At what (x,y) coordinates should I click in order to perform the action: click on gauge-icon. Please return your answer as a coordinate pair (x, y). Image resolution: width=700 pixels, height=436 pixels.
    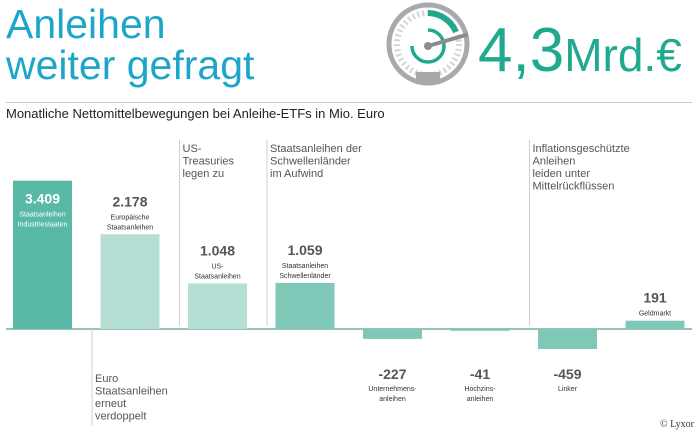
    Looking at the image, I should click on (428, 44).